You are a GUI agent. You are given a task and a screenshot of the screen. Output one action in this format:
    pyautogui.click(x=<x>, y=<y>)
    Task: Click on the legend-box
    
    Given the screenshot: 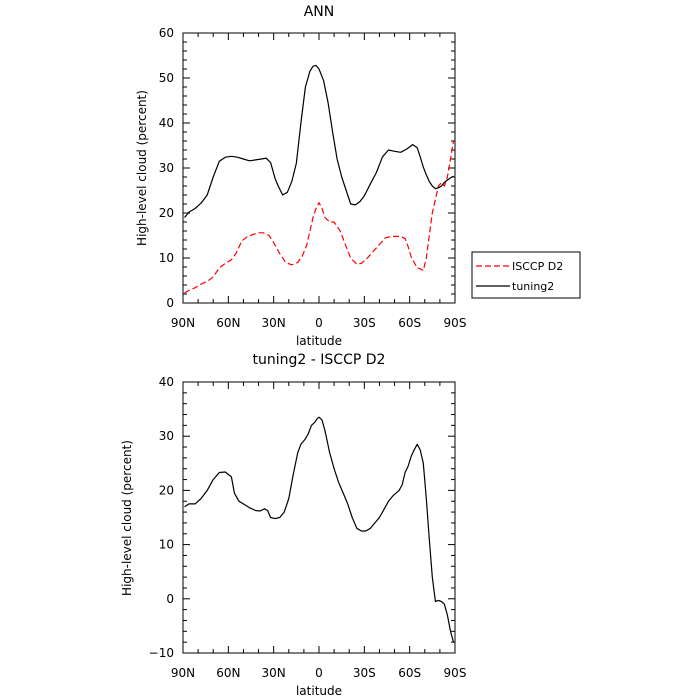 What is the action you would take?
    pyautogui.click(x=526, y=275)
    